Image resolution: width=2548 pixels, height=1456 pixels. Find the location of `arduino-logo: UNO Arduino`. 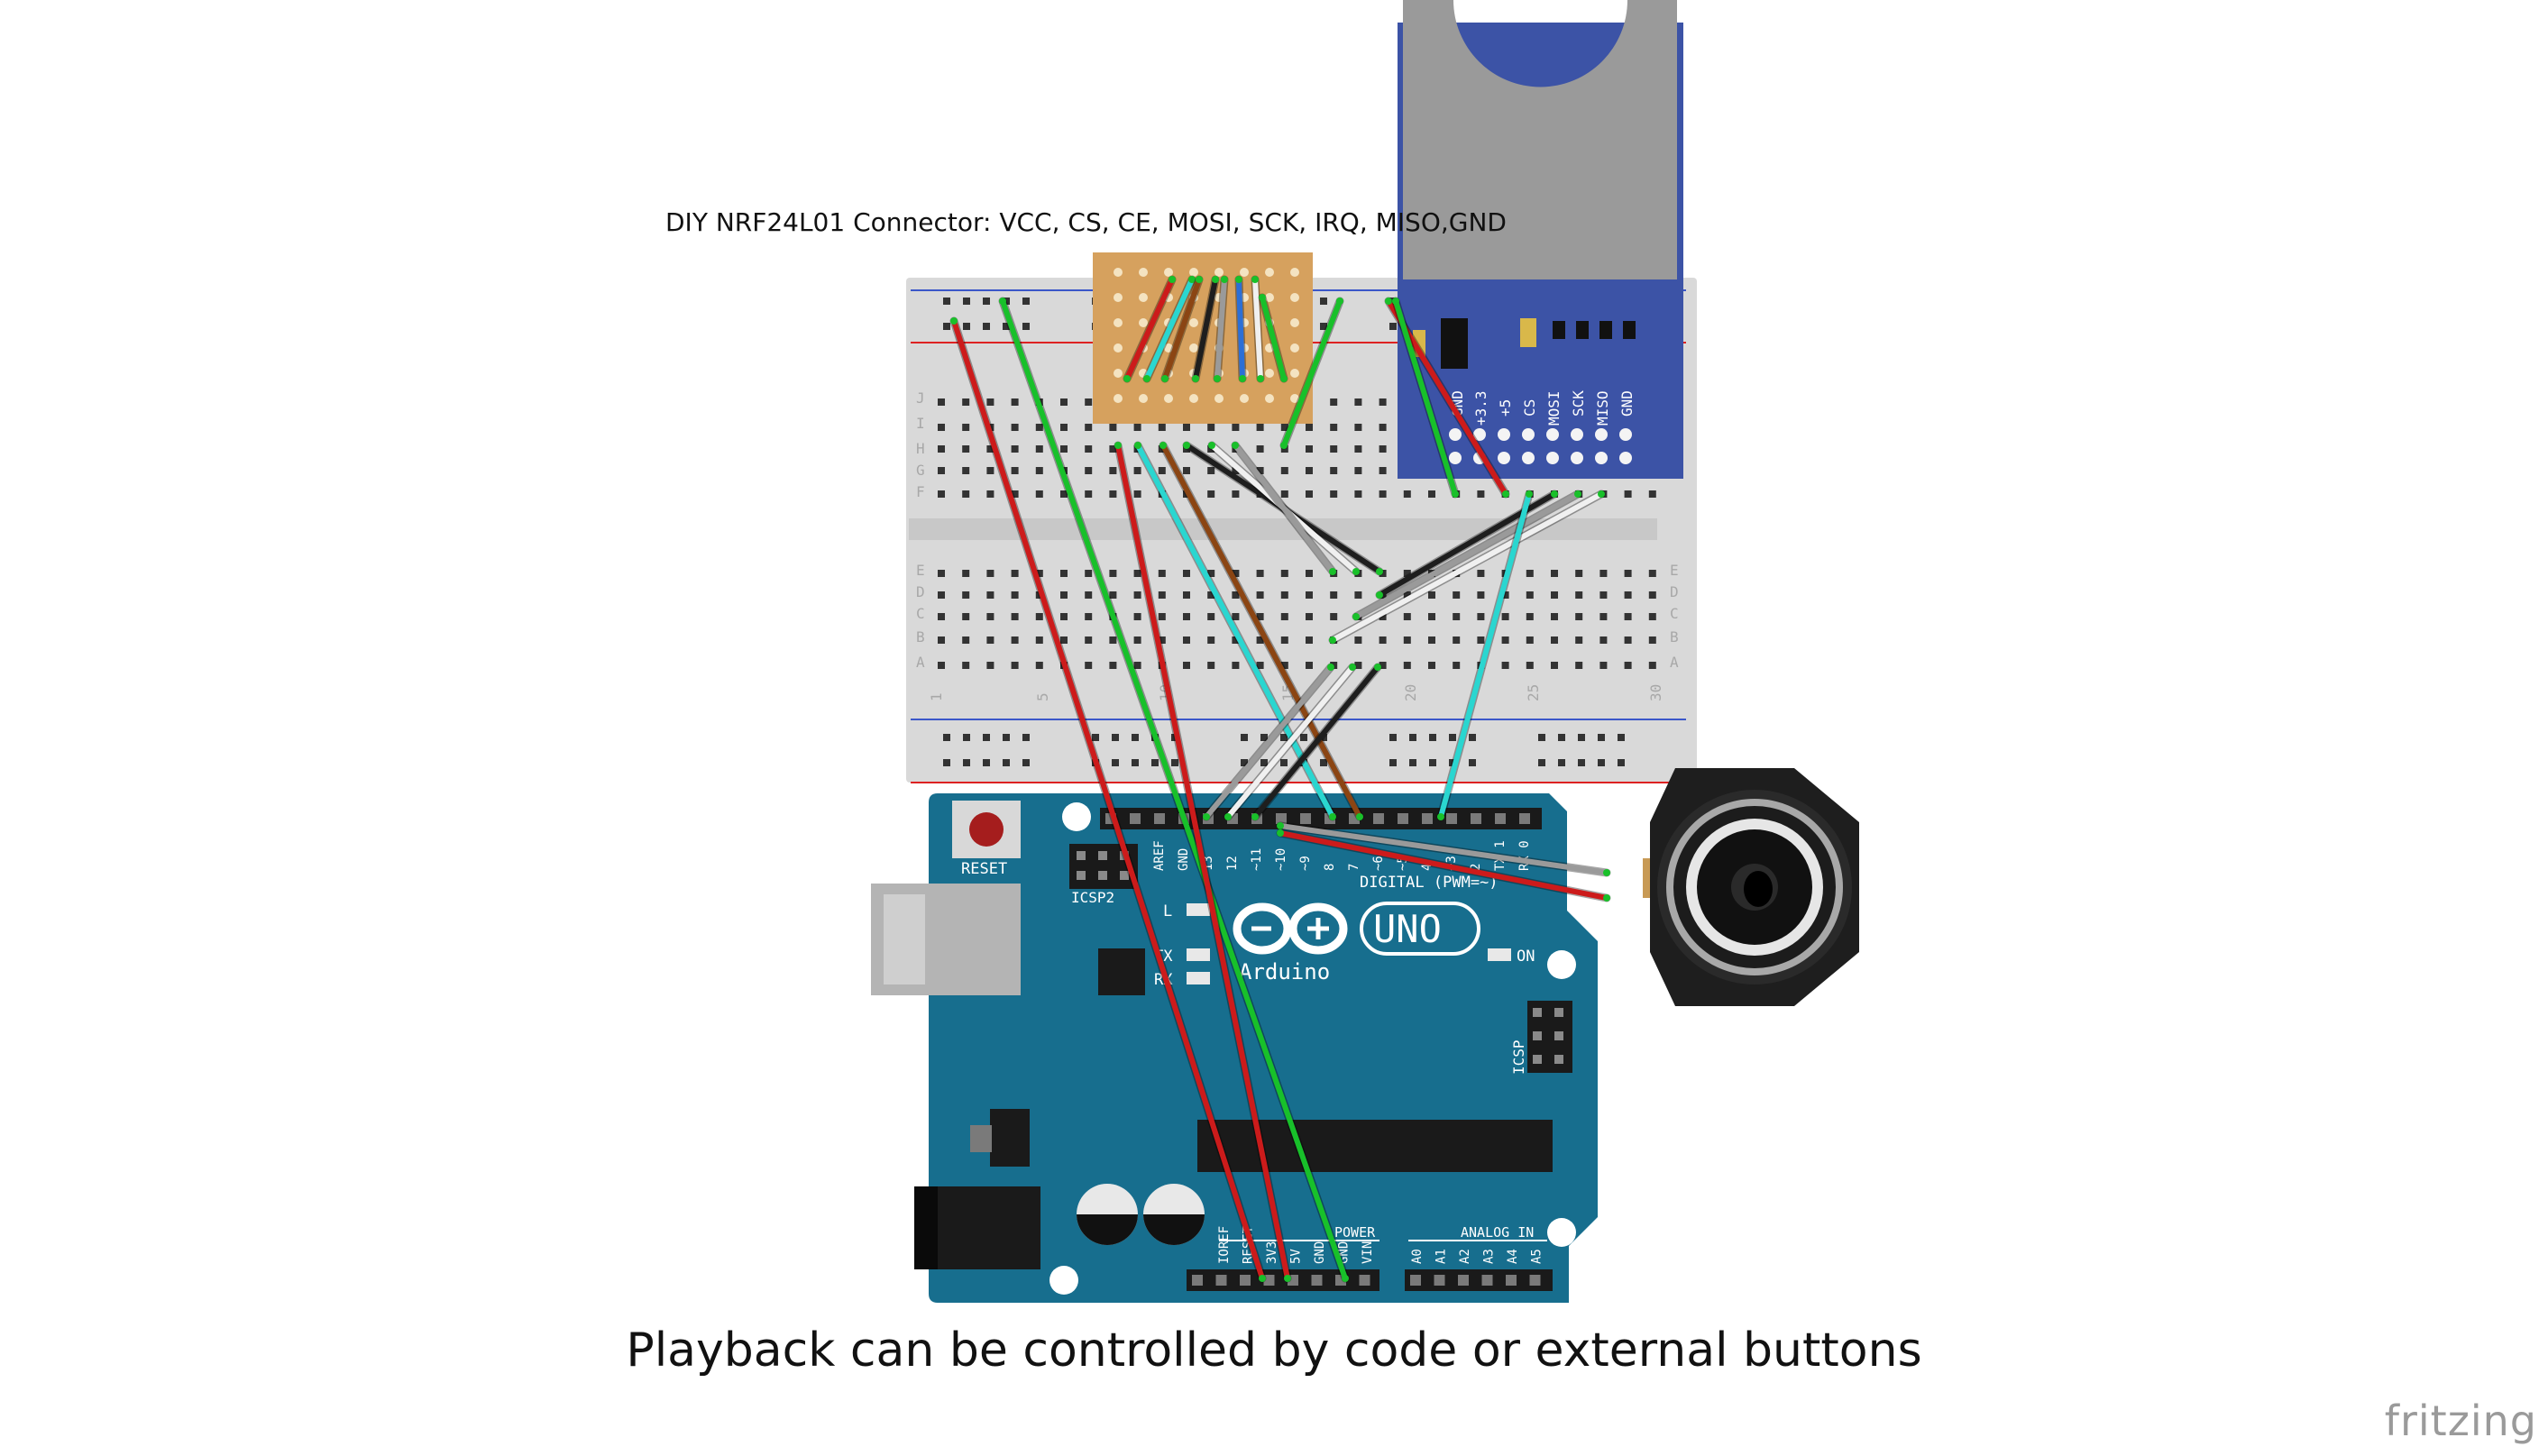

arduino-logo: UNO Arduino is located at coordinates (1356, 943).